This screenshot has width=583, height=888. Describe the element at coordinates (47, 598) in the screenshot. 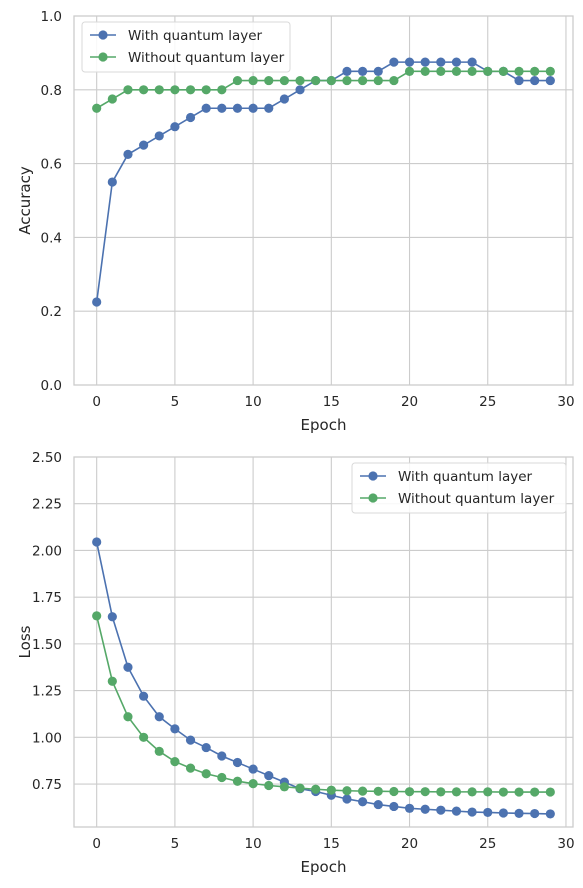

I see `y-tick-label: 1.75` at that location.